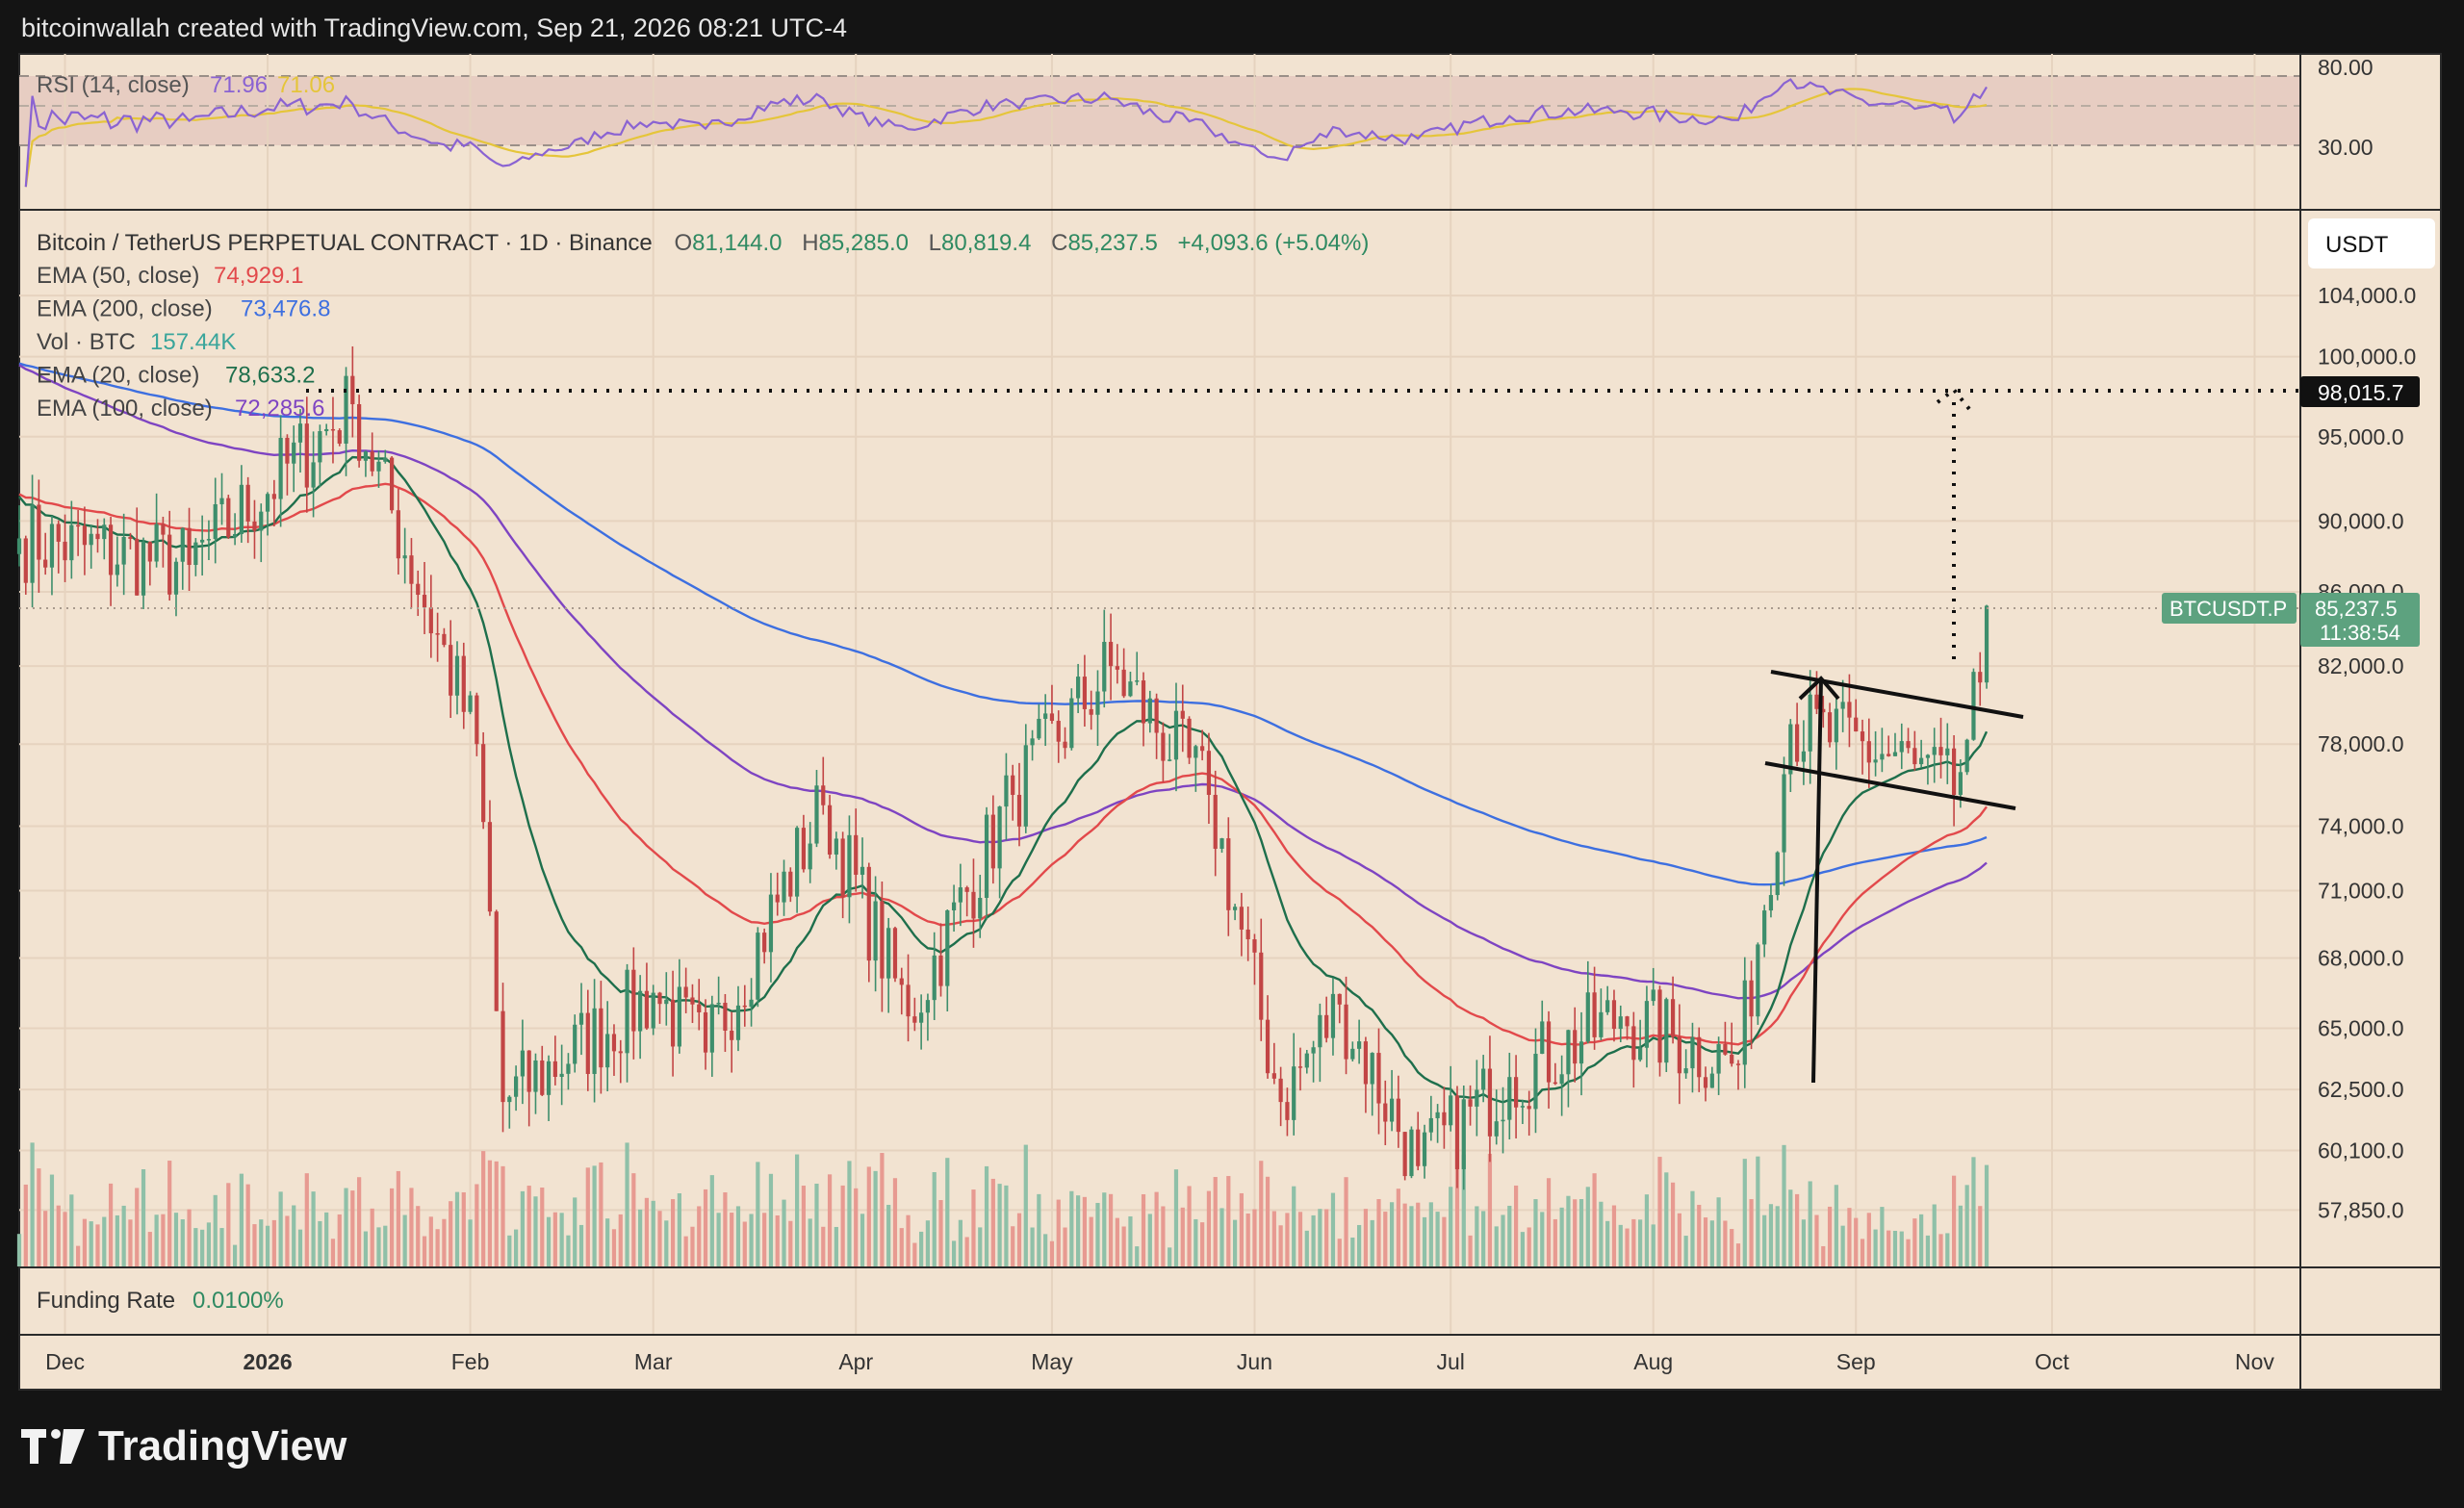 This screenshot has width=2464, height=1508. Describe the element at coordinates (1817, 880) in the screenshot. I see `flagpole-line` at that location.